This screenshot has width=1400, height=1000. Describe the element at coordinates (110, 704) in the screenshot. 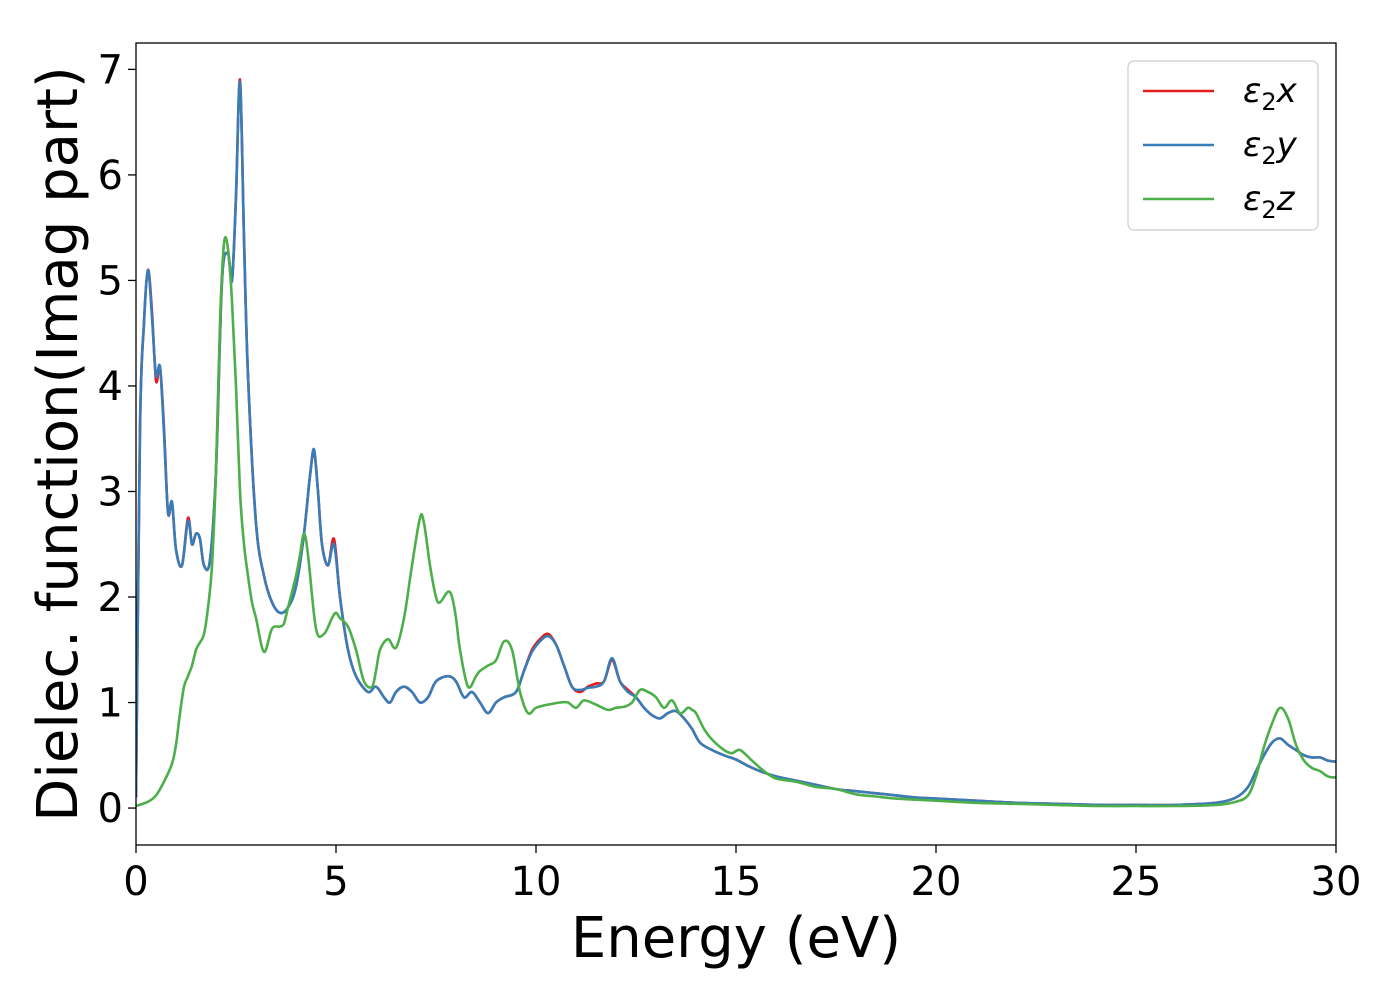

I see `y-tick-label: 1` at that location.